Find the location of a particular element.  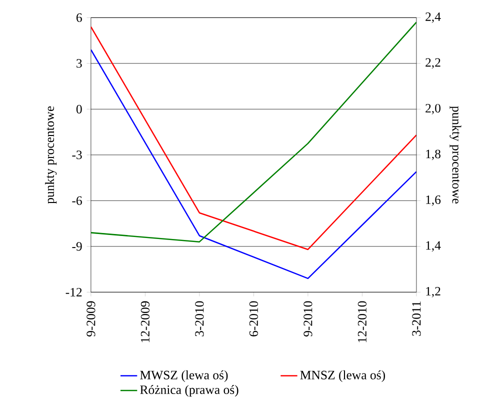

x-tick-label: 12-2010 is located at coordinates (362, 321).